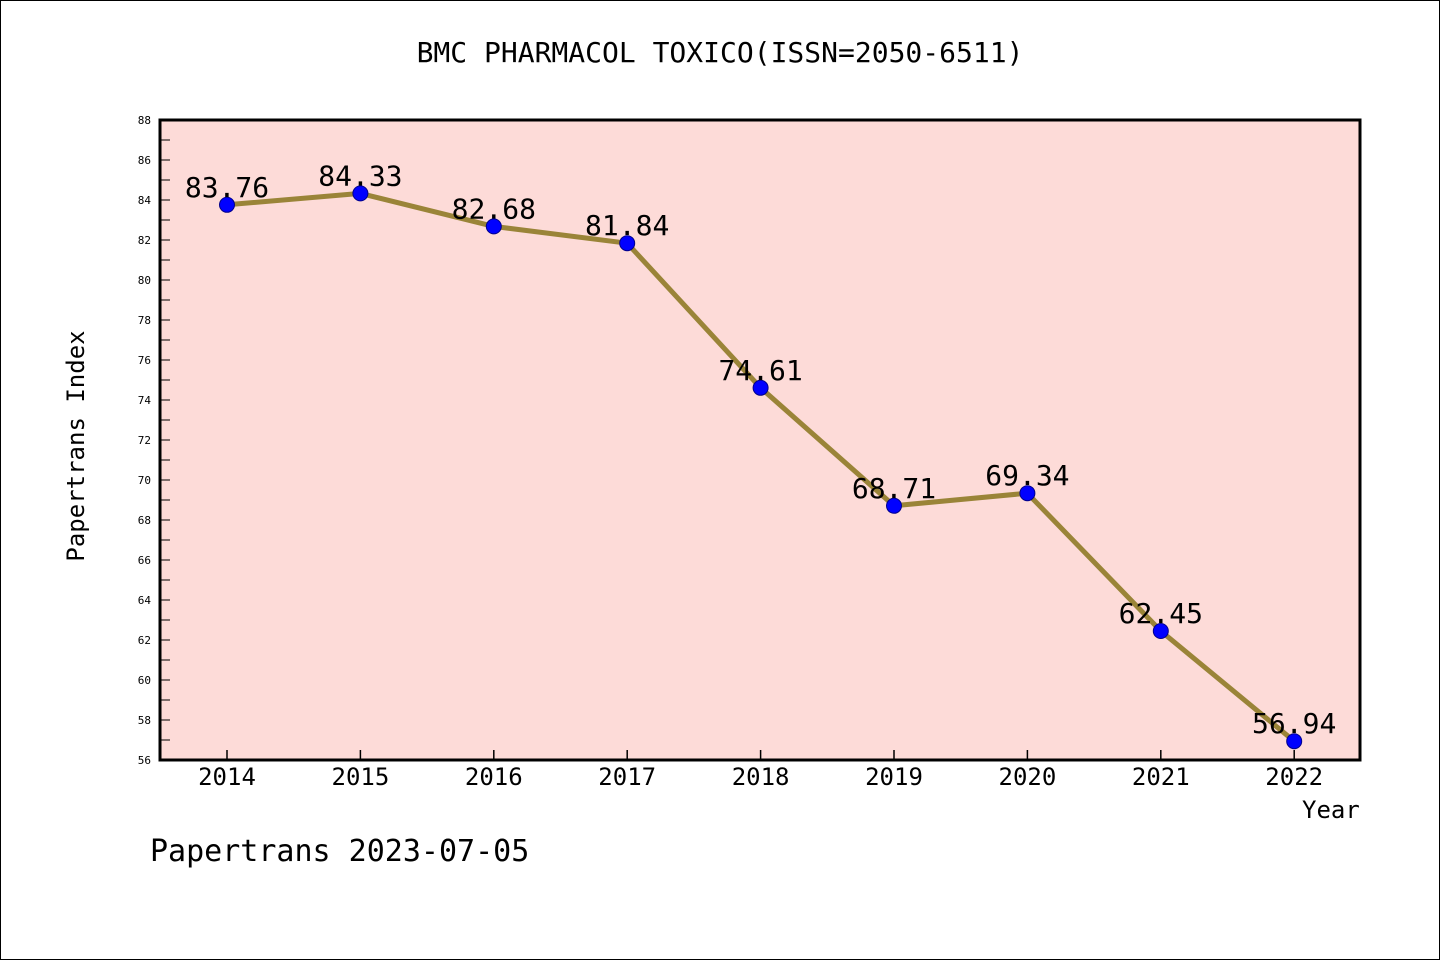 Image resolution: width=1440 pixels, height=960 pixels. Describe the element at coordinates (144, 280) in the screenshot. I see `y-tick-label: 80` at that location.